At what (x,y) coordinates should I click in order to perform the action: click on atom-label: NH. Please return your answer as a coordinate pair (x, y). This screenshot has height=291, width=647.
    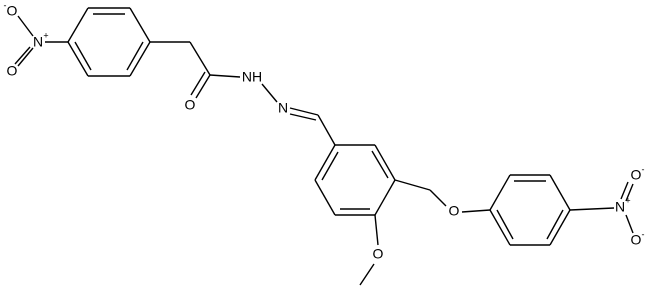
    Looking at the image, I should click on (252, 77).